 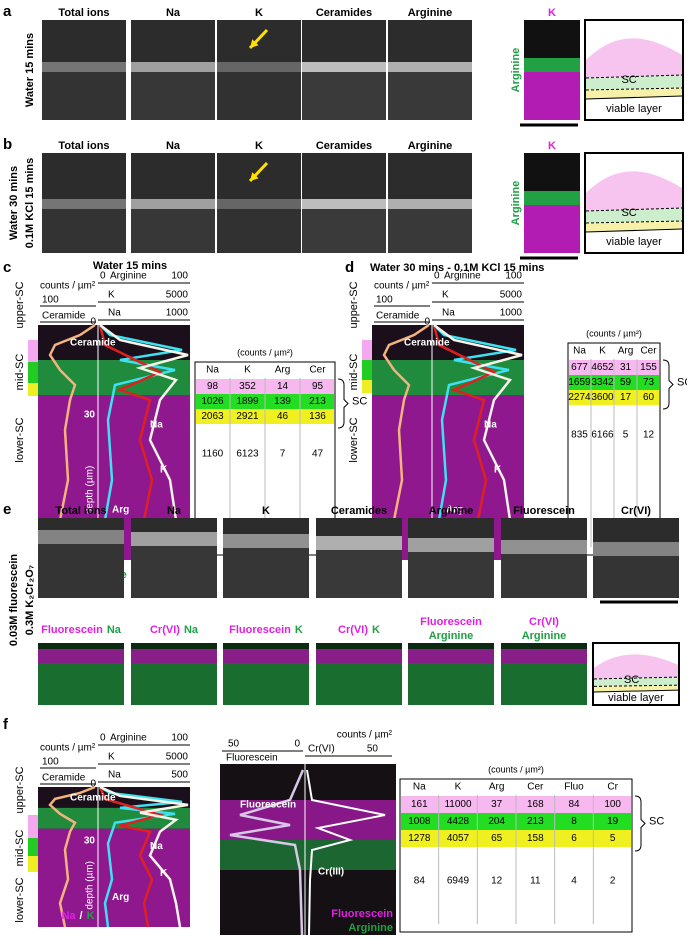 I want to click on schematic-mid, so click(x=634, y=82).